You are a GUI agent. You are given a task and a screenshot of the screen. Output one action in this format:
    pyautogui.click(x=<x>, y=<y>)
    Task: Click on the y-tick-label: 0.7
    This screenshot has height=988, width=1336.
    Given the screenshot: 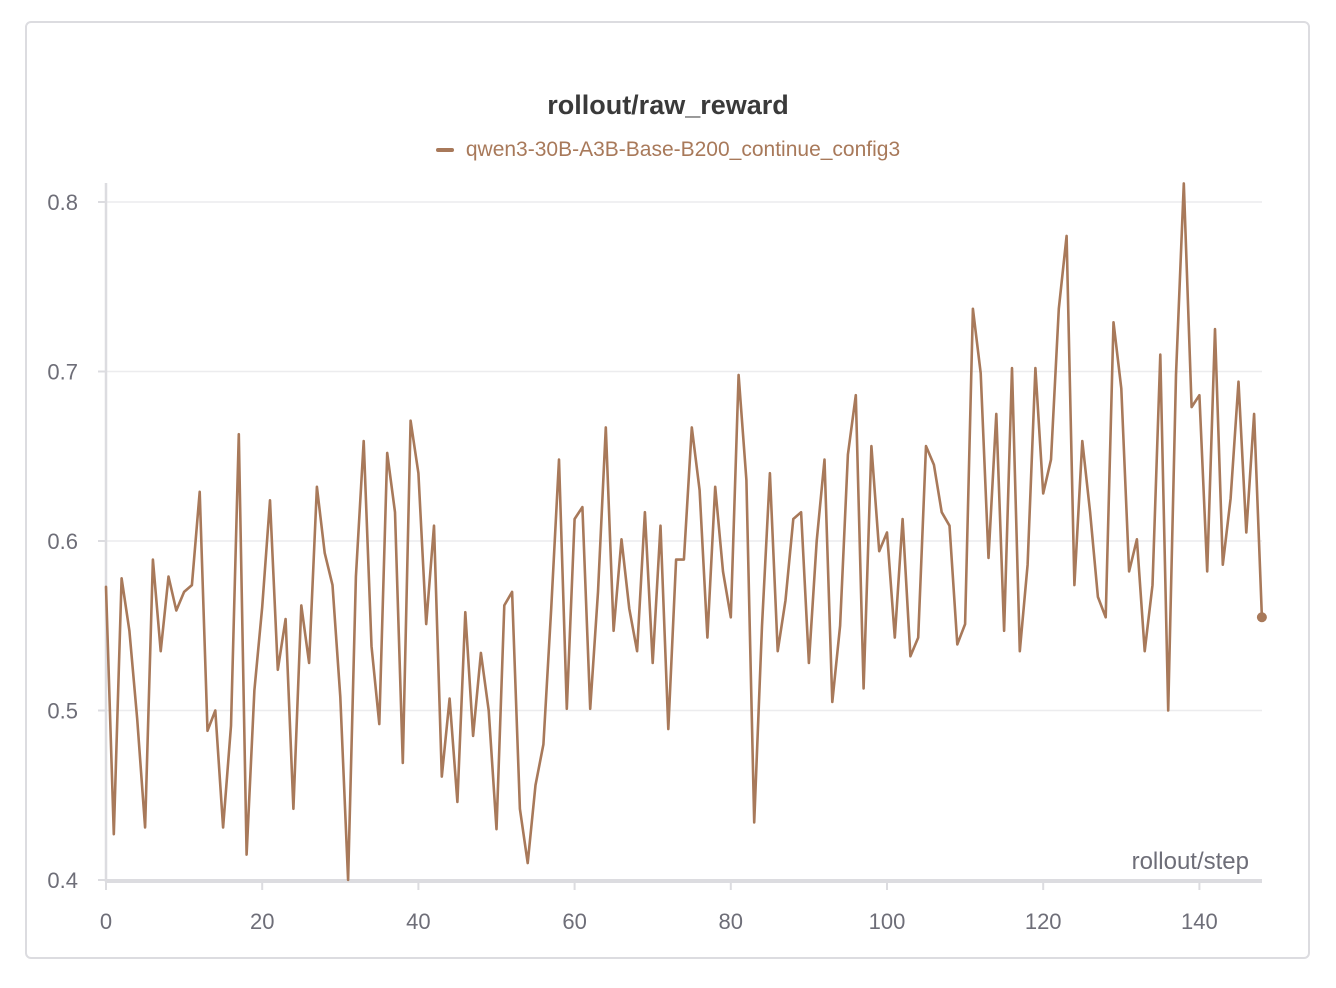 What is the action you would take?
    pyautogui.click(x=62, y=372)
    